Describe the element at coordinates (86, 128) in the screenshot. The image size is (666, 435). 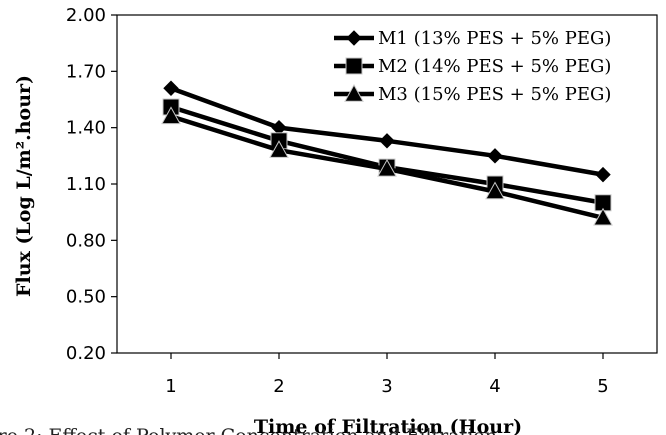
I see `y-tick-label: 1.40` at that location.